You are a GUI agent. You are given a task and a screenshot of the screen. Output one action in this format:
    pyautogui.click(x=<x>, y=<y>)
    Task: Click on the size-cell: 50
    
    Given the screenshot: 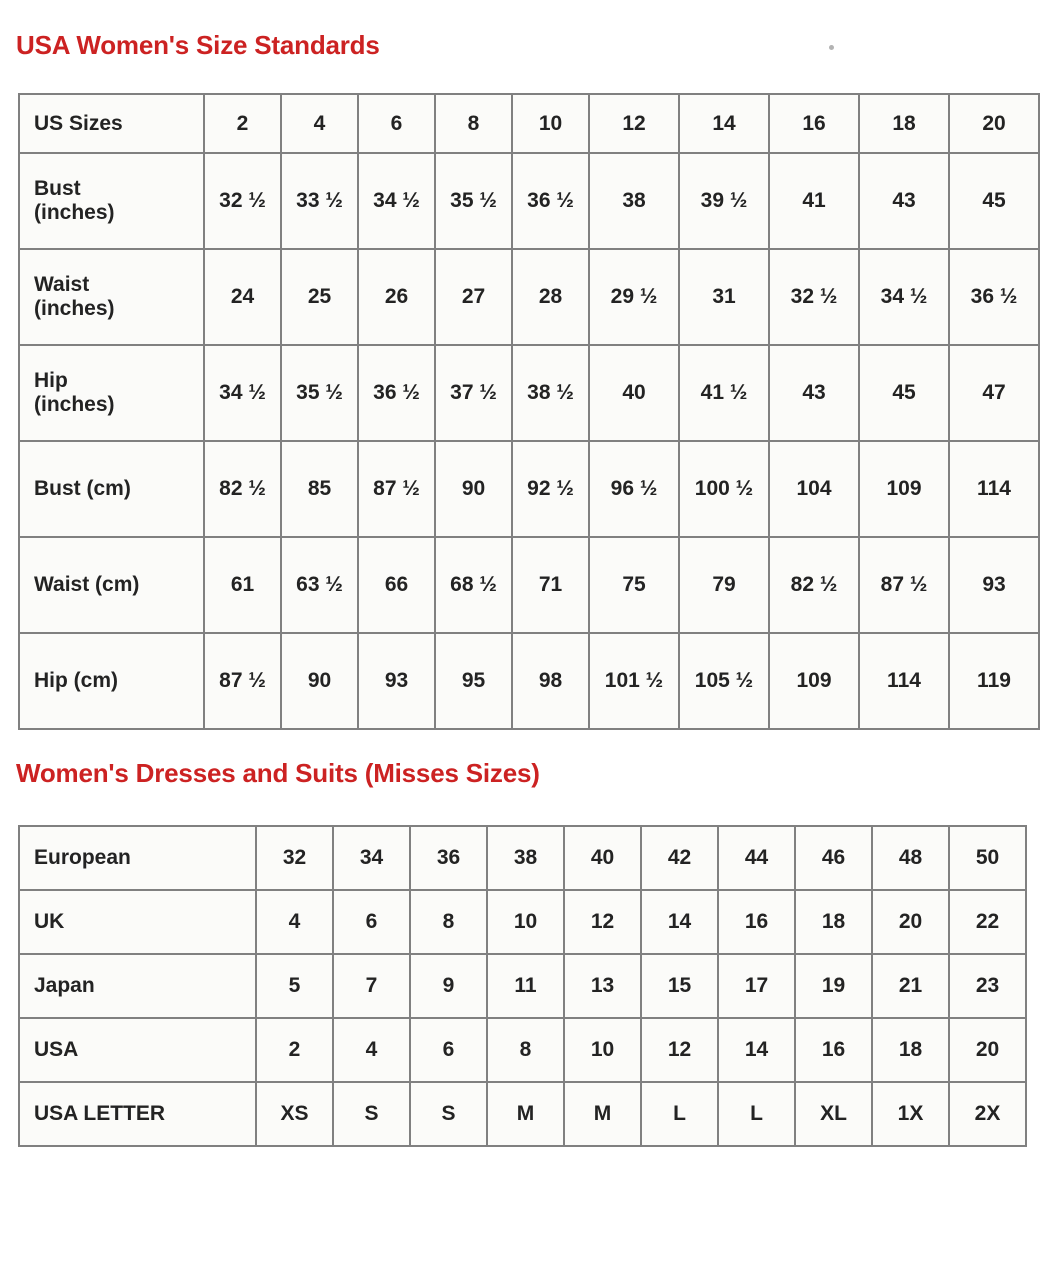 What is the action you would take?
    pyautogui.click(x=987, y=858)
    